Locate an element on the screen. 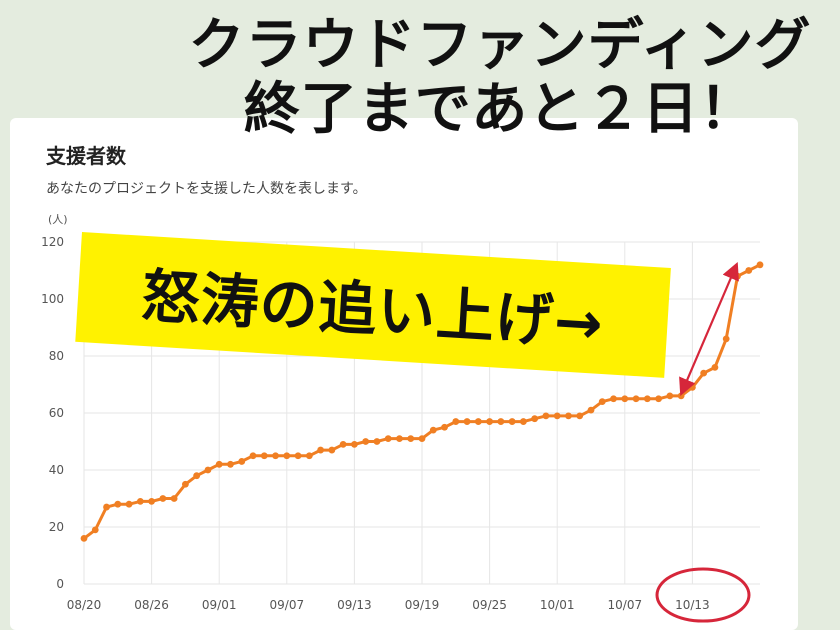  banner-text: 怒涛の追い上げ→ is located at coordinates (372, 309).